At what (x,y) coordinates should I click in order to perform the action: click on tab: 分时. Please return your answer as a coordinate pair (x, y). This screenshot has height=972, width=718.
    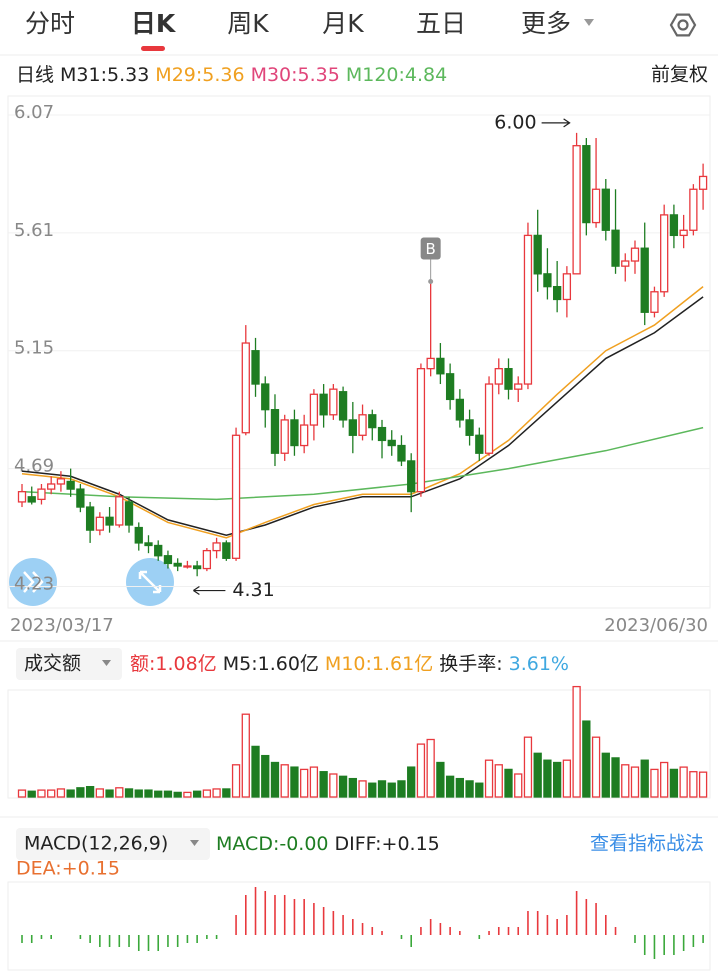
    Looking at the image, I should click on (50, 23).